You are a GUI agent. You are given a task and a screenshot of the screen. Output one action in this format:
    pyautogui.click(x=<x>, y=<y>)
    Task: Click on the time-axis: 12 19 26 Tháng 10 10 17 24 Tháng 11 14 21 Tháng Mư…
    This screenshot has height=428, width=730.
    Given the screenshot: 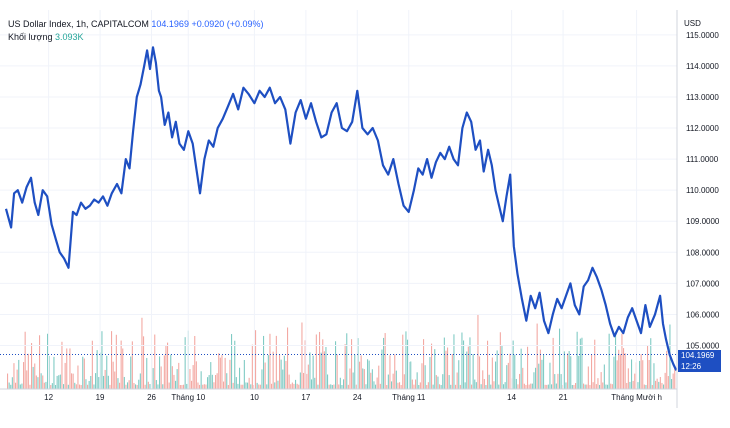 What is the action you would take?
    pyautogui.click(x=353, y=397)
    